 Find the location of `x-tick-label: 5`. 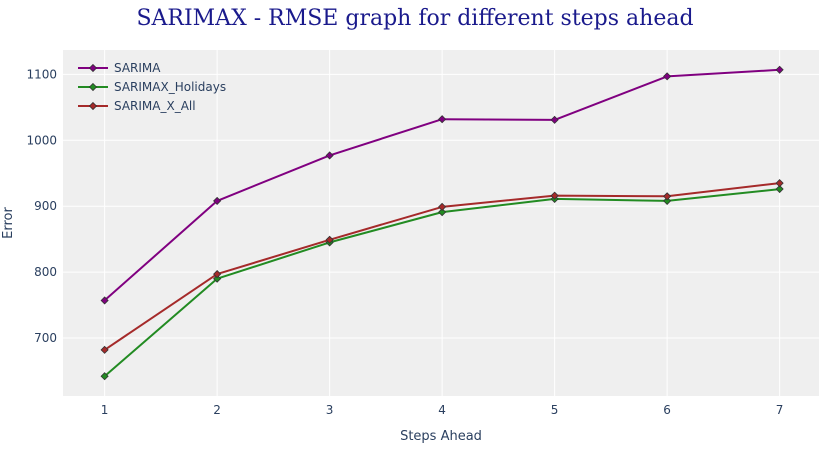

x-tick-label: 5 is located at coordinates (555, 410).